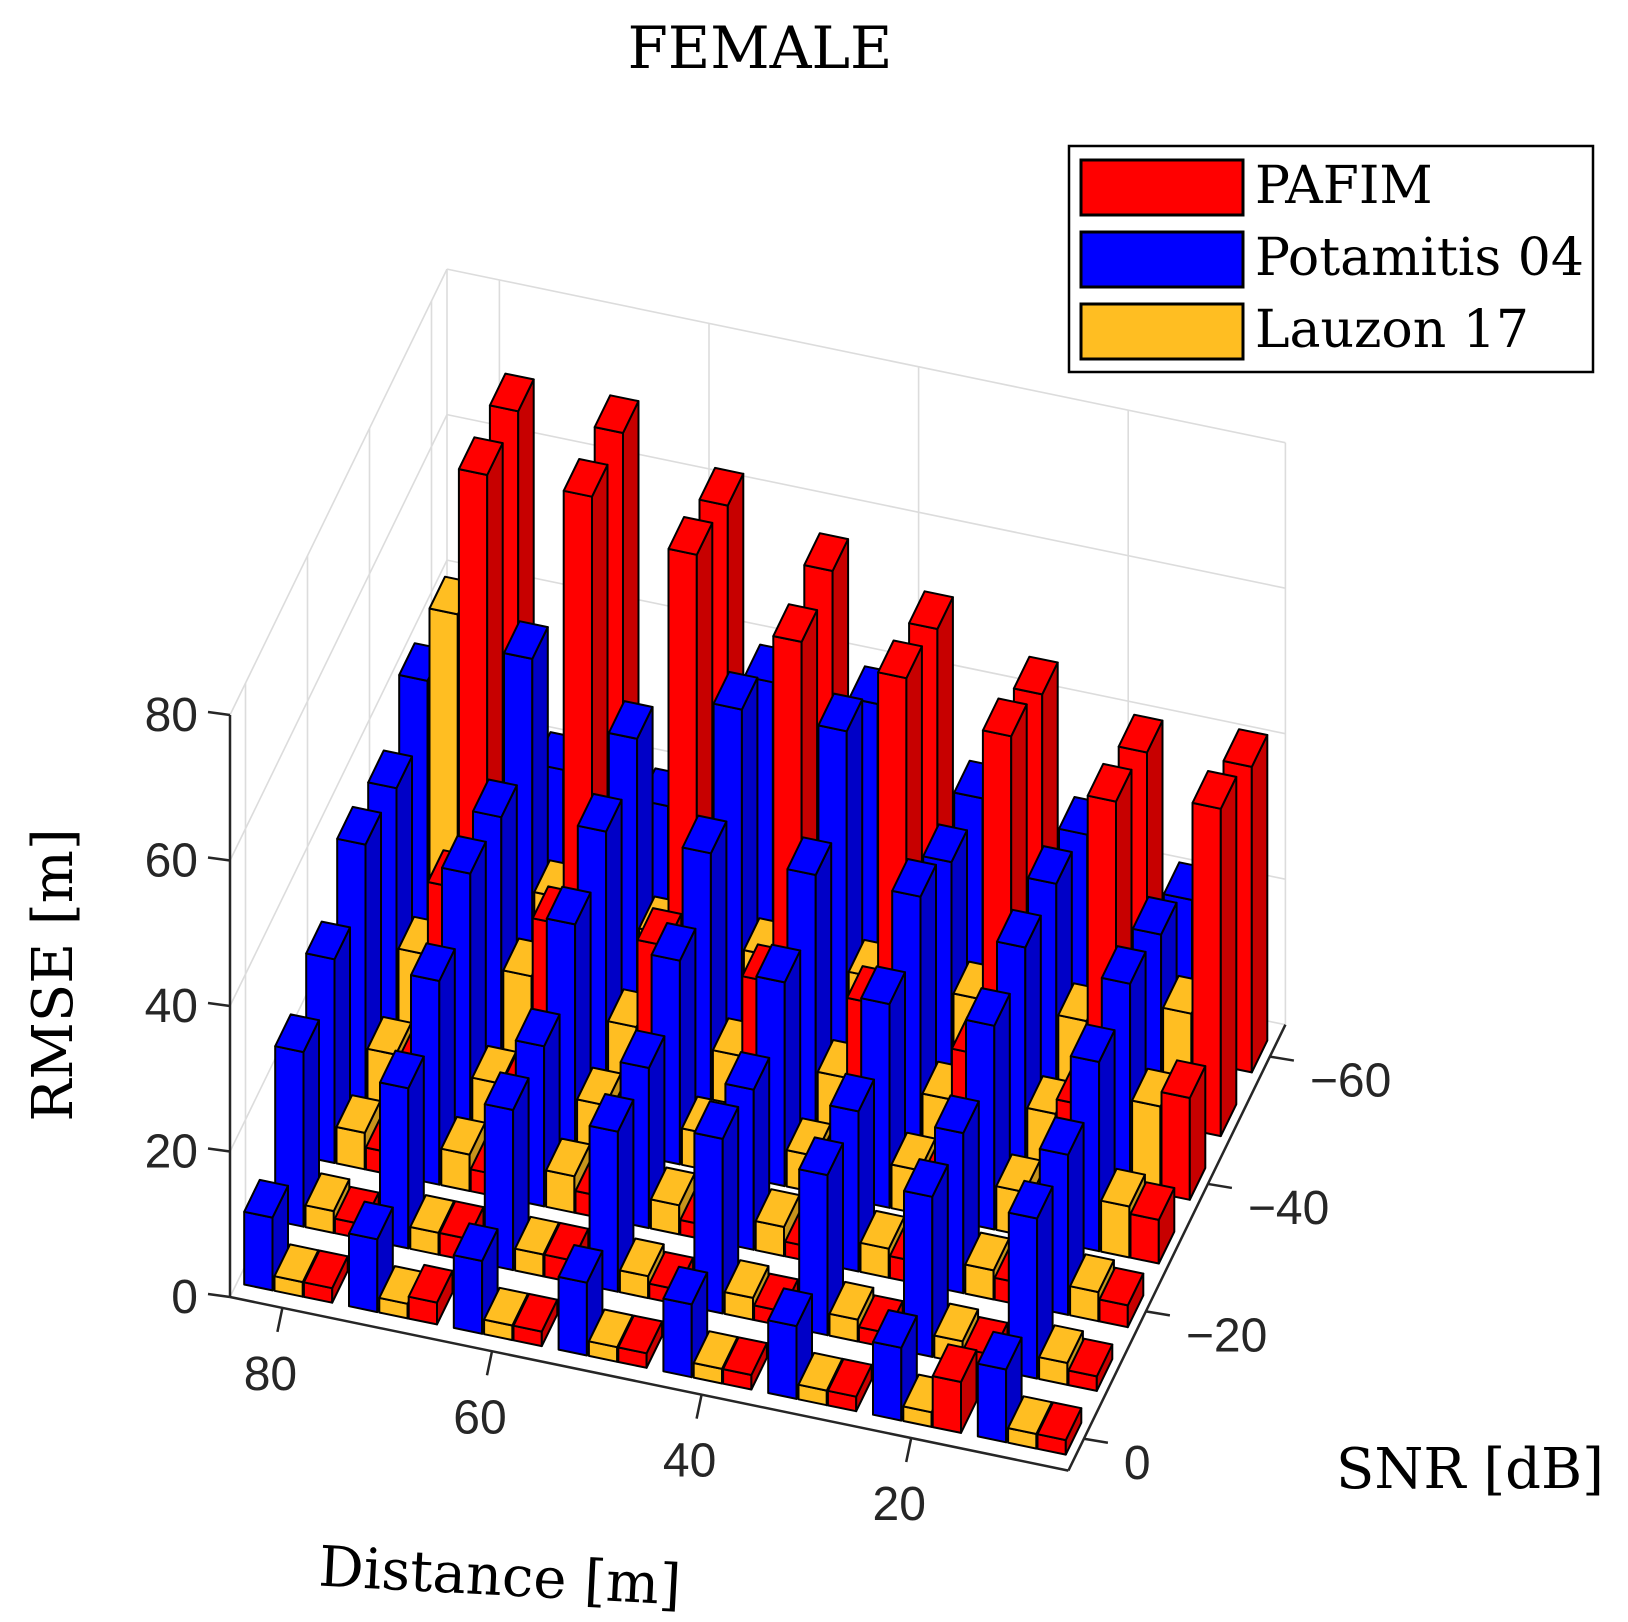 This screenshot has width=1628, height=1622. Describe the element at coordinates (184, 1297) in the screenshot. I see `z-tick-label: 0` at that location.